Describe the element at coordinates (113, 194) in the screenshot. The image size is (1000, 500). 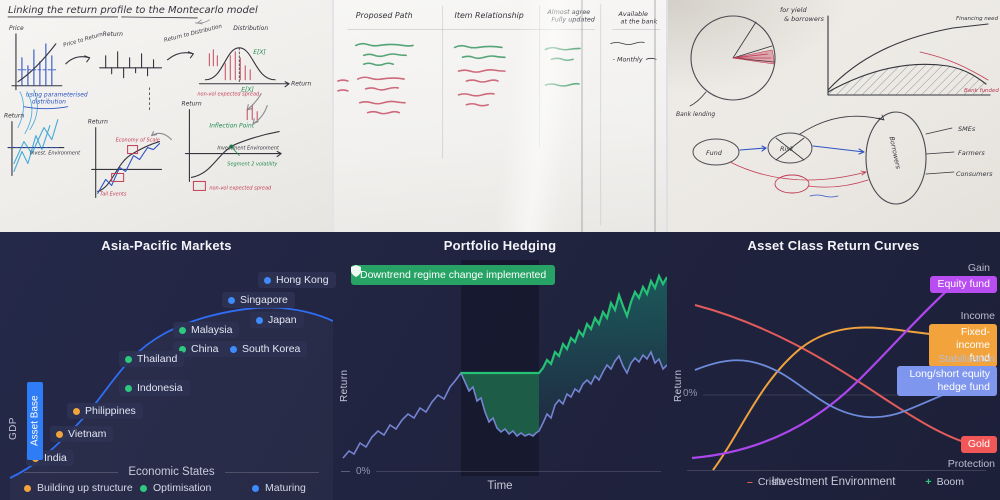
I see `svg-text: Tail Events` at that location.